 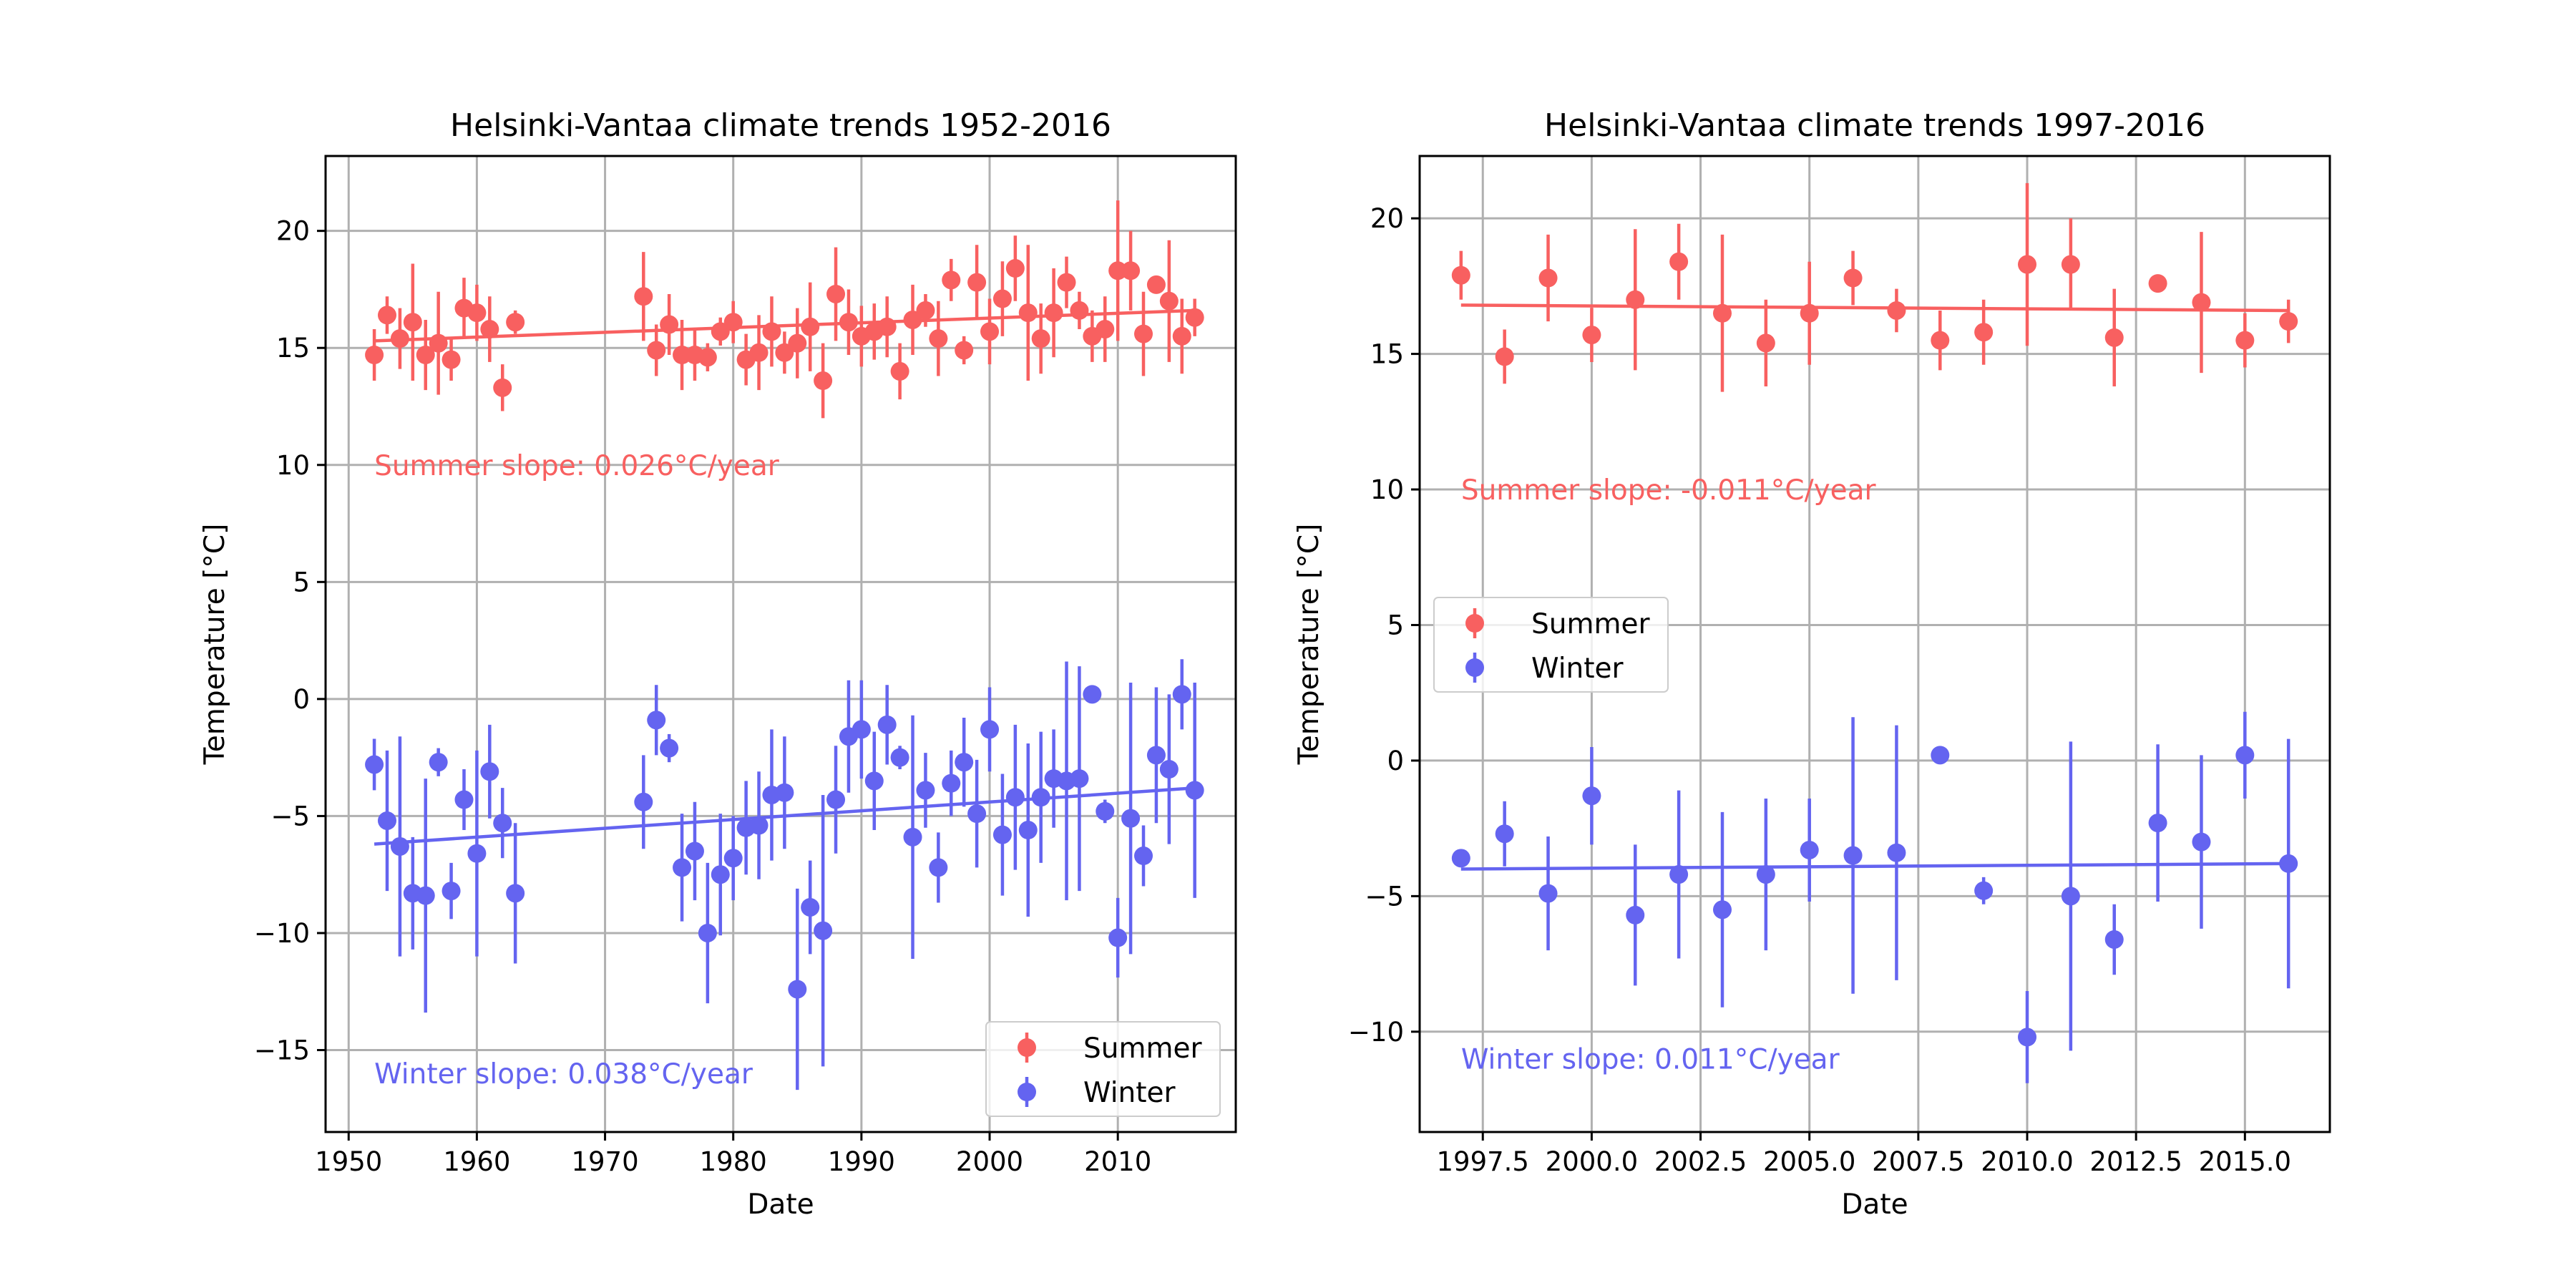 What do you see at coordinates (301, 582) in the screenshot?
I see `left-y-tick-label: 5` at bounding box center [301, 582].